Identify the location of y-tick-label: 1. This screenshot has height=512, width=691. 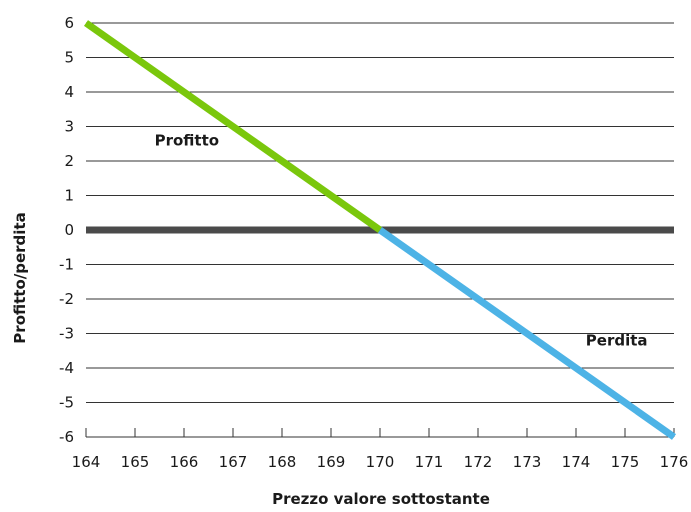
(69, 196).